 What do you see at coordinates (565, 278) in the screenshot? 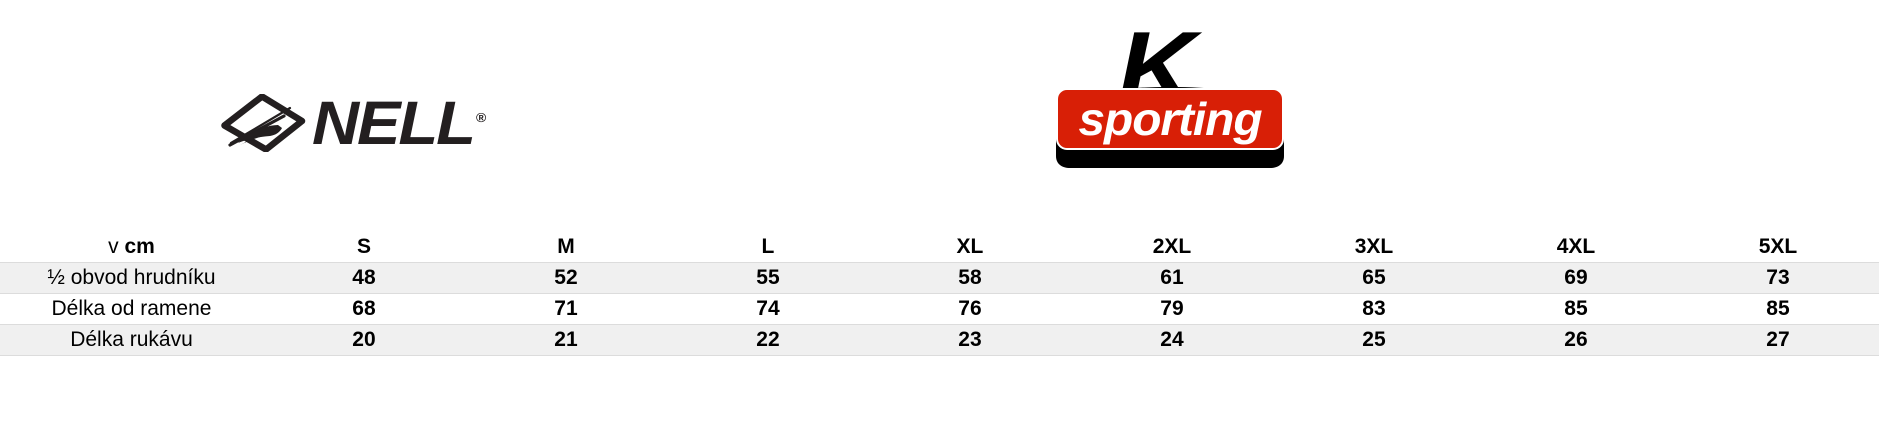
I see `measurement-value: 52` at bounding box center [565, 278].